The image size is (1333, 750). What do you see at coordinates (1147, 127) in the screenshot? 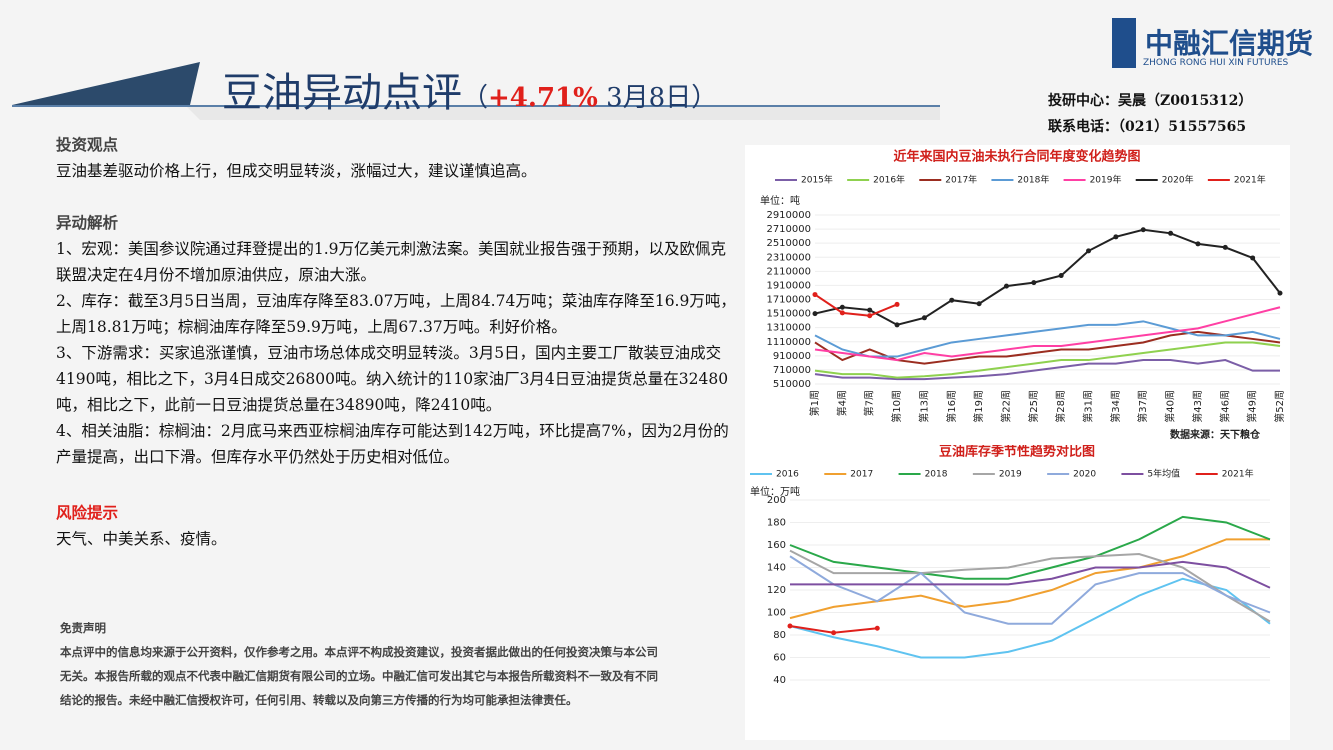
I see `contact-phone: 联系电话：（021）51557565` at bounding box center [1147, 127].